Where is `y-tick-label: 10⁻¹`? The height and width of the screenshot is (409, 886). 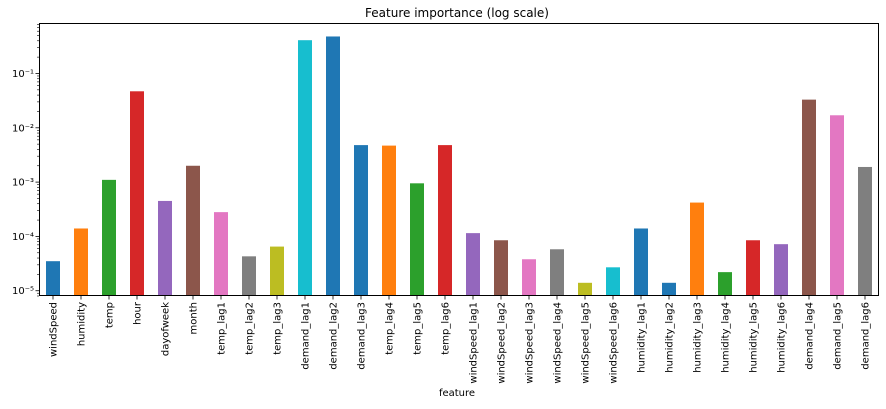 y-tick-label: 10⁻¹ is located at coordinates (23, 74).